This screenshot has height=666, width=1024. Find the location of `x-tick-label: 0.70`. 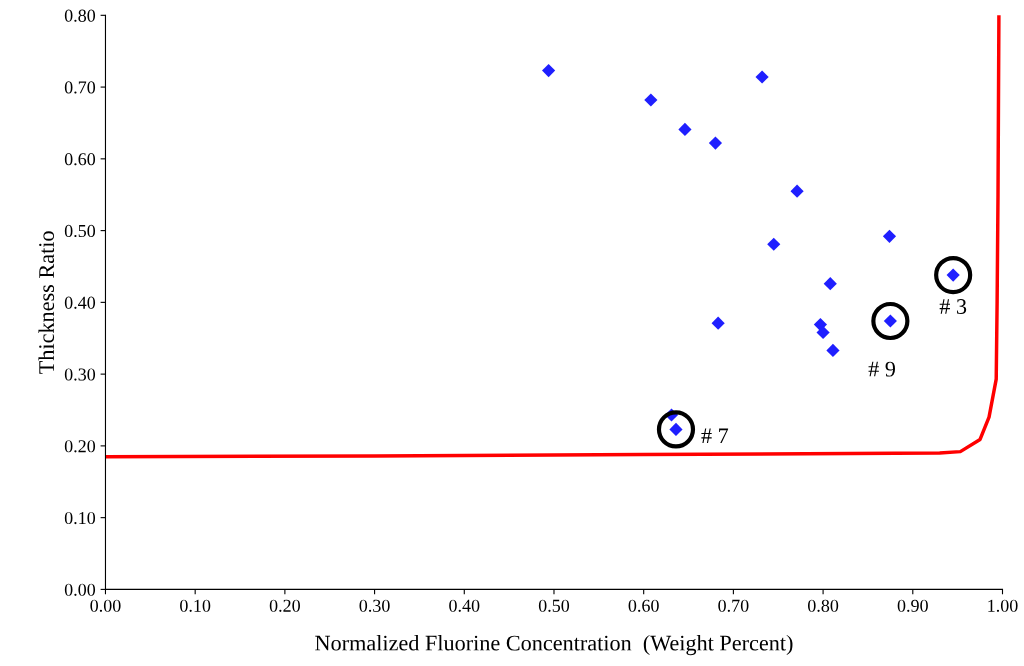

x-tick-label: 0.70 is located at coordinates (733, 605).